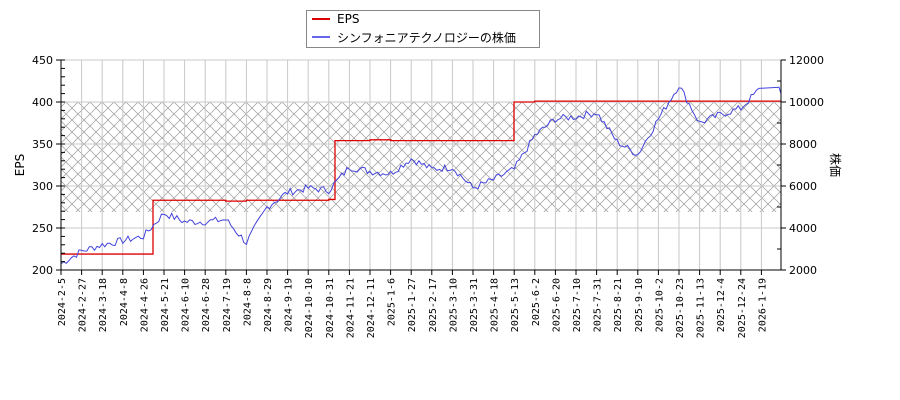 The width and height of the screenshot is (900, 400). Describe the element at coordinates (556, 305) in the screenshot. I see `x-tick-label: 2025-6-20` at that location.